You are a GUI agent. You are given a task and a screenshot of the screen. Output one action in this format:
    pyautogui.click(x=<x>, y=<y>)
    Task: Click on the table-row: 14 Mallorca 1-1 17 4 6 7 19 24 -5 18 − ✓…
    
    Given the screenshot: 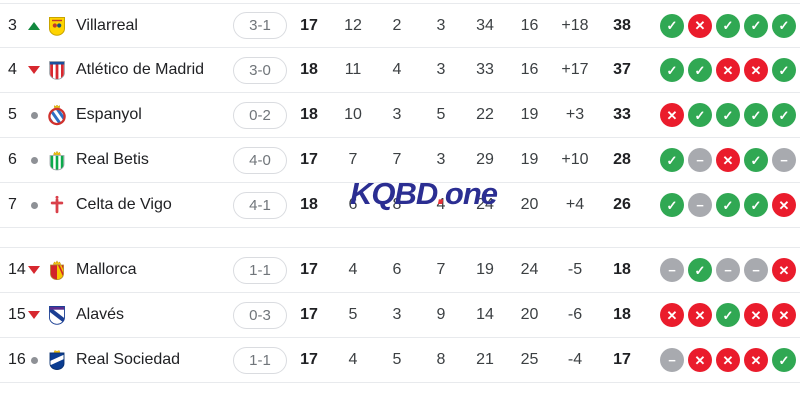 What is the action you would take?
    pyautogui.click(x=400, y=270)
    